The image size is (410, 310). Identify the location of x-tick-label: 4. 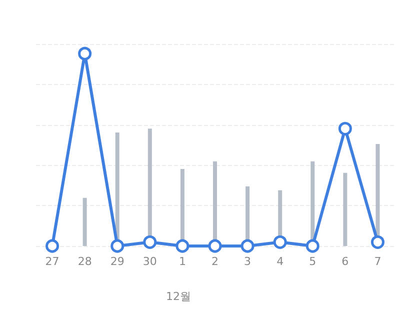
(280, 261).